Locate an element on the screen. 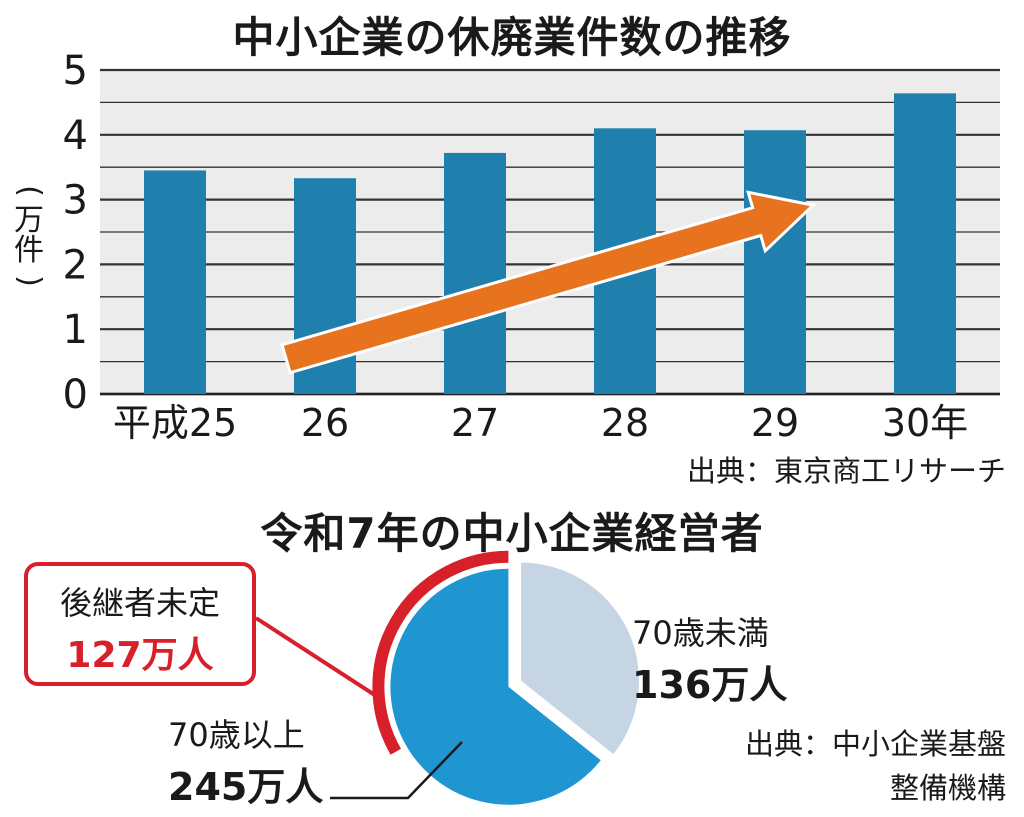  y-axis-label-text: 万件 is located at coordinates (29, 236).